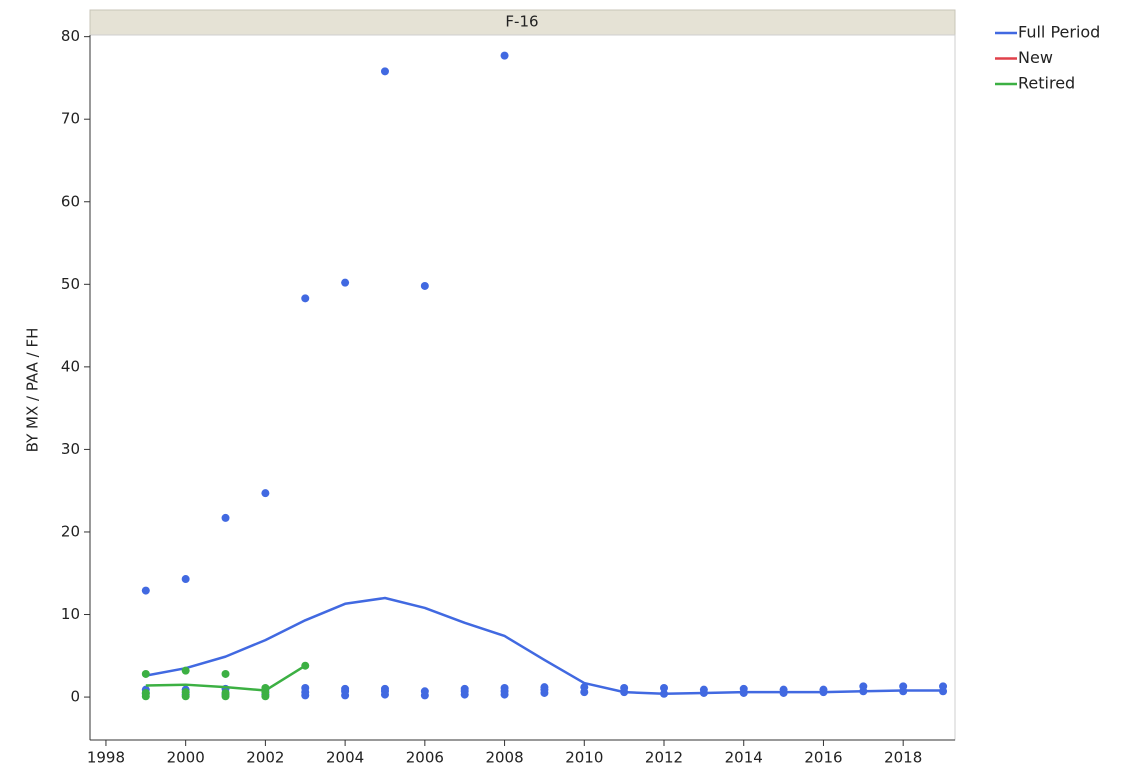 This screenshot has width=1138, height=781. Describe the element at coordinates (70, 531) in the screenshot. I see `y-tick-label: 20` at that location.